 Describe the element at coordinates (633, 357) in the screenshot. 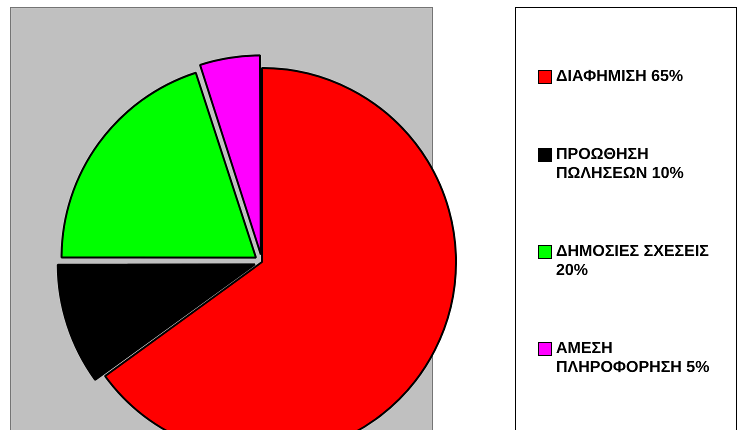

I see `legend-label: ΑΜΕΣΗ ΠΛΗΡΟΦΟΡΗΣΗ 5%` at that location.